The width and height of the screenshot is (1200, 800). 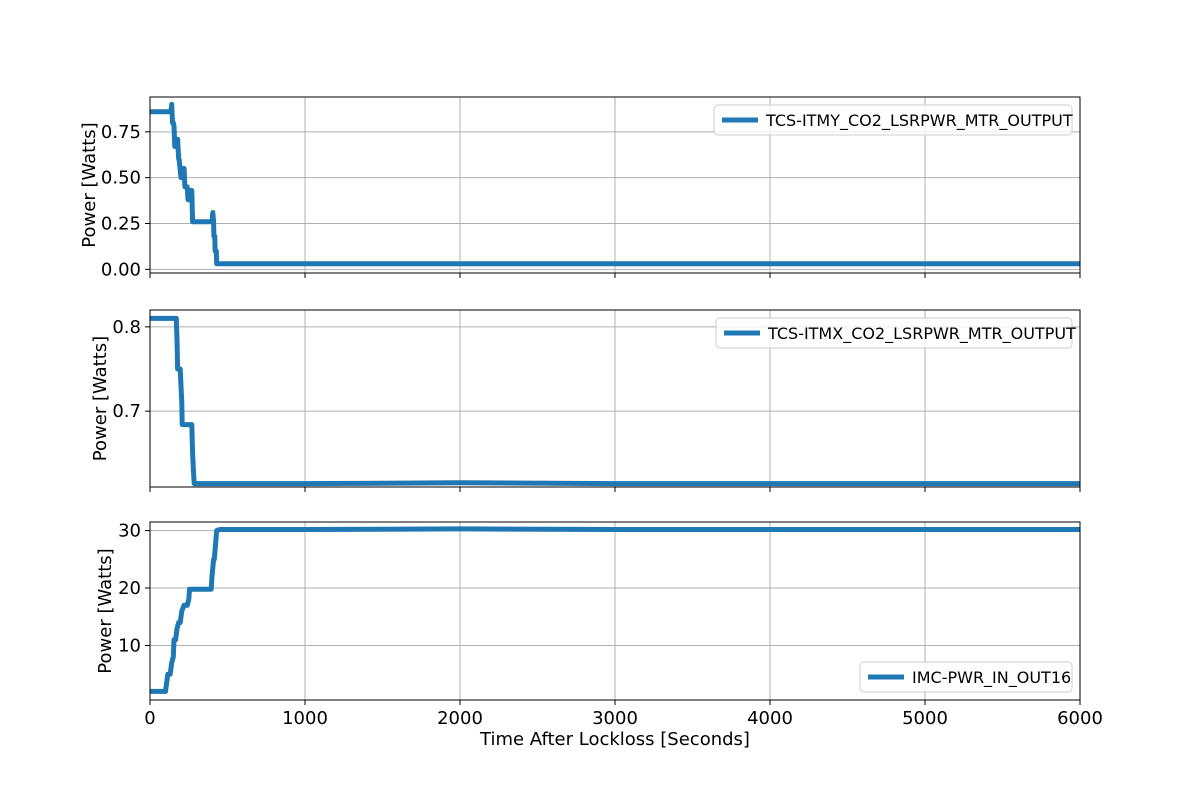 I want to click on x-tick-label: 6000, so click(x=1080, y=718).